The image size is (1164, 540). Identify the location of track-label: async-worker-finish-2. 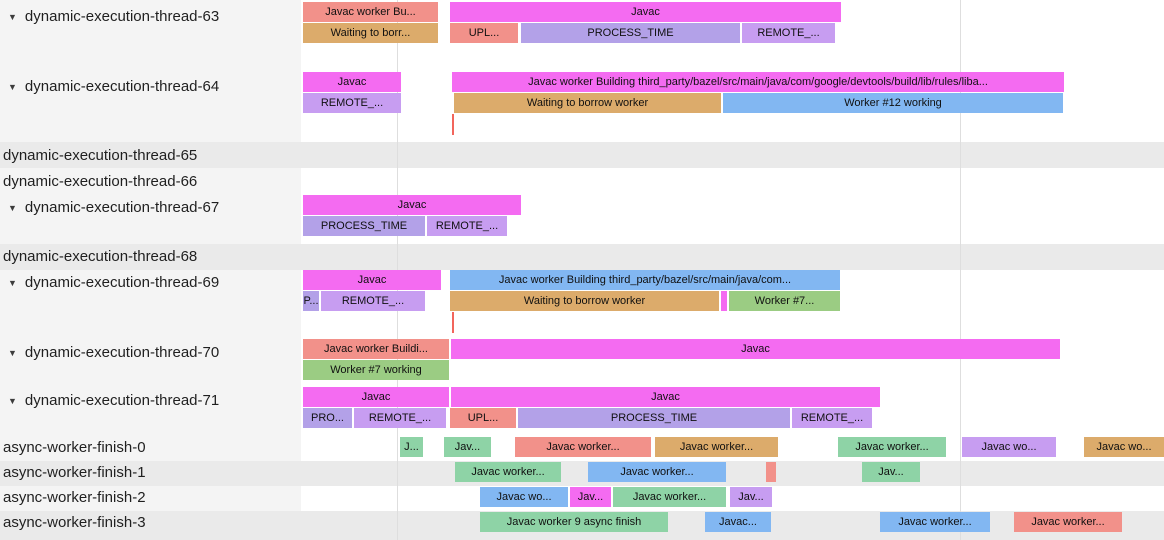
(73, 497).